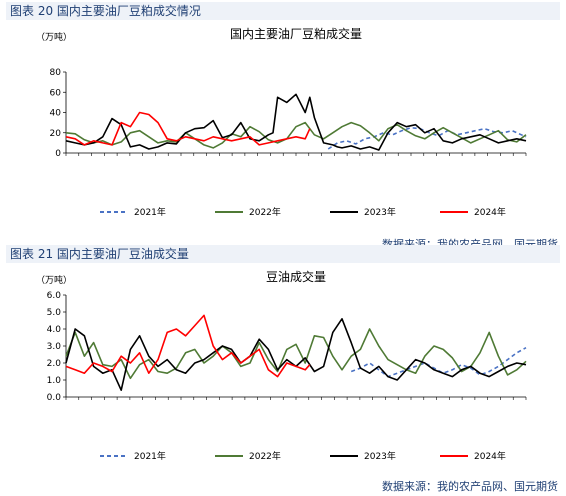 The width and height of the screenshot is (566, 496). What do you see at coordinates (188, 128) in the screenshot?
I see `series-line-0-2024` at bounding box center [188, 128].